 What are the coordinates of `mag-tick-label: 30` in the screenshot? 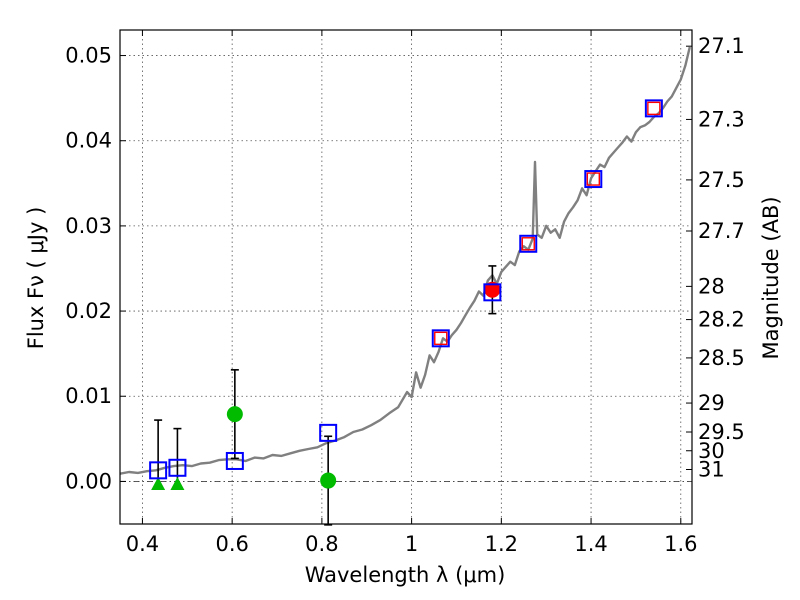 It's located at (711, 451).